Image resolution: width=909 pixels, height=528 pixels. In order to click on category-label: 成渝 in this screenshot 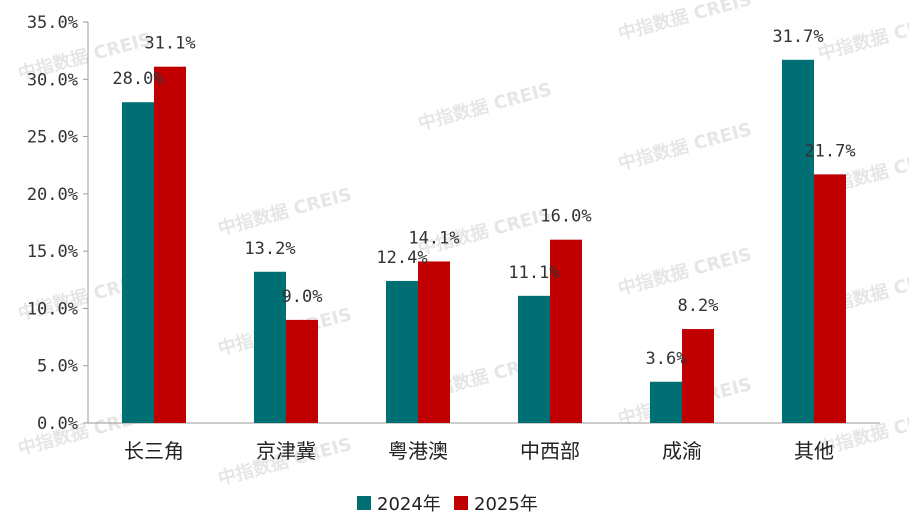, I will do `click(682, 451)`.